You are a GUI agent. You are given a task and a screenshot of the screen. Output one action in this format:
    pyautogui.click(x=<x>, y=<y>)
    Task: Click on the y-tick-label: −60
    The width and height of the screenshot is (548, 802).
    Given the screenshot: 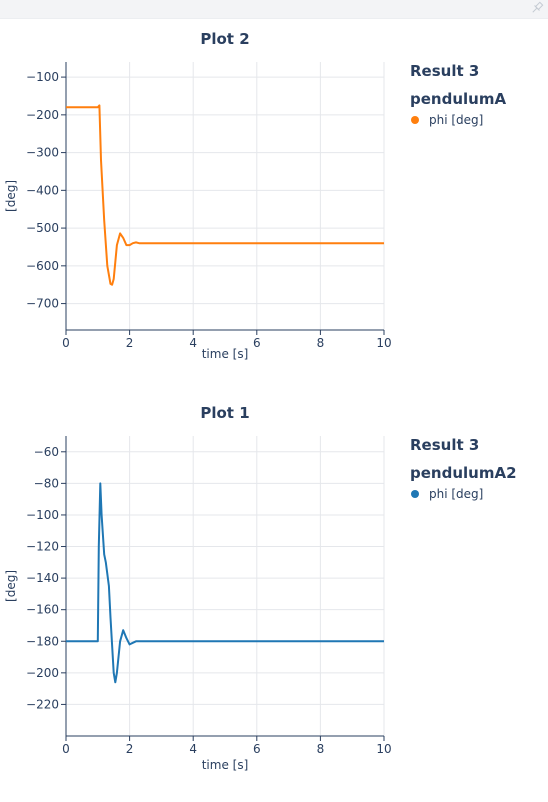 What is the action you would take?
    pyautogui.click(x=46, y=452)
    